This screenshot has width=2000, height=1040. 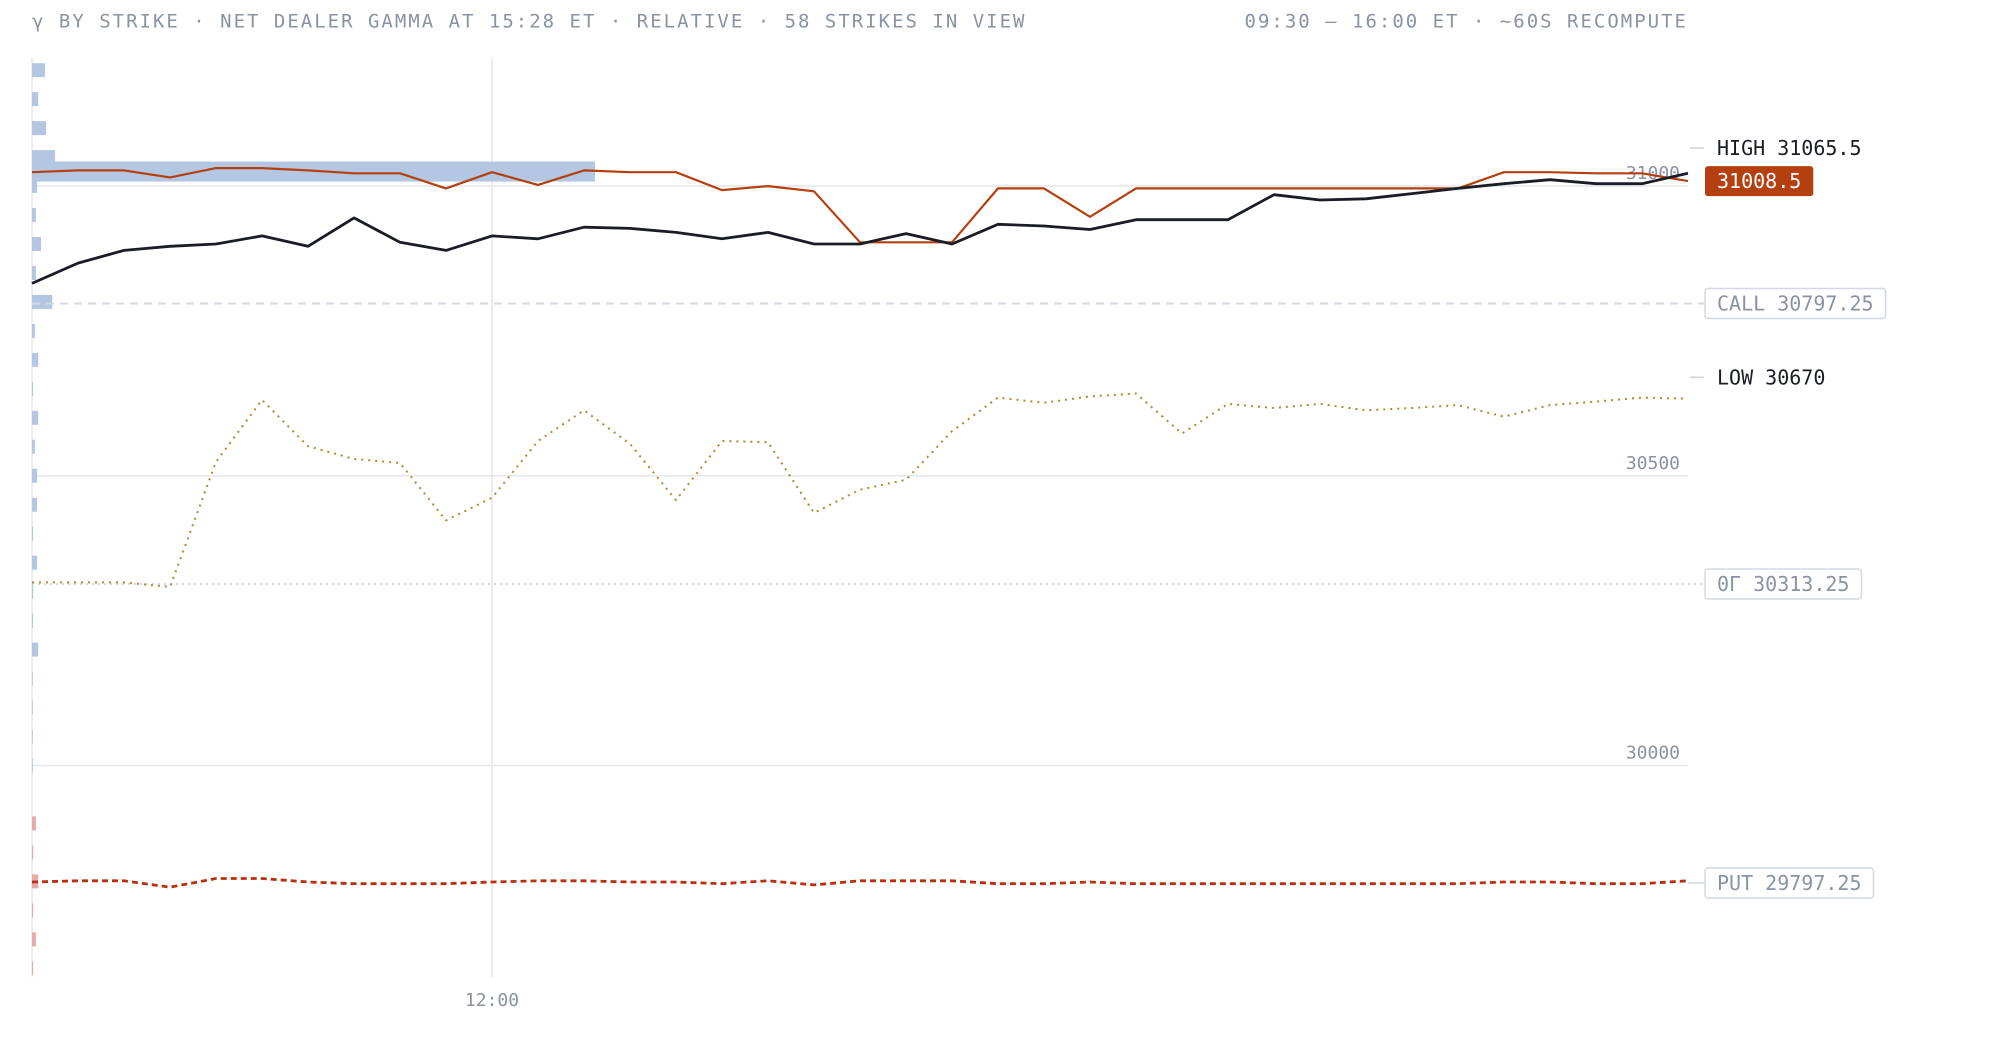 I want to click on level-text: 0Γ 30313.25, so click(x=1783, y=583).